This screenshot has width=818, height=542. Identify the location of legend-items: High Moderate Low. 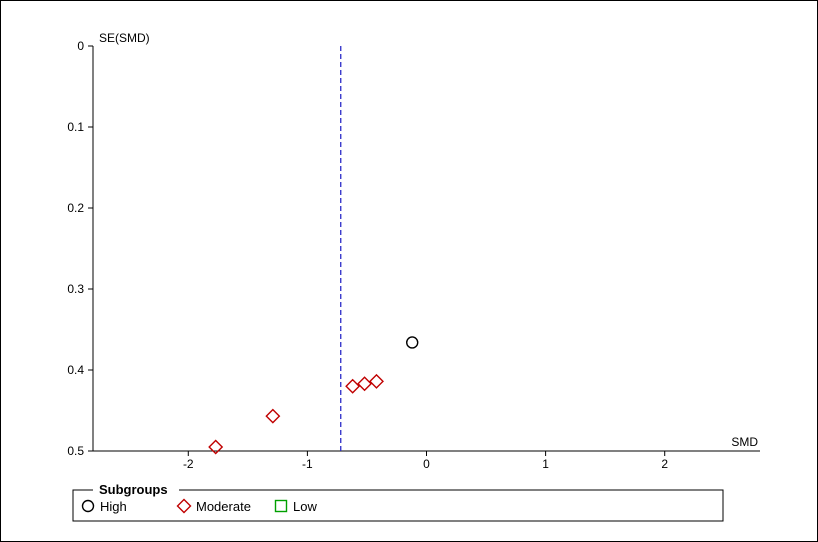
(199, 506).